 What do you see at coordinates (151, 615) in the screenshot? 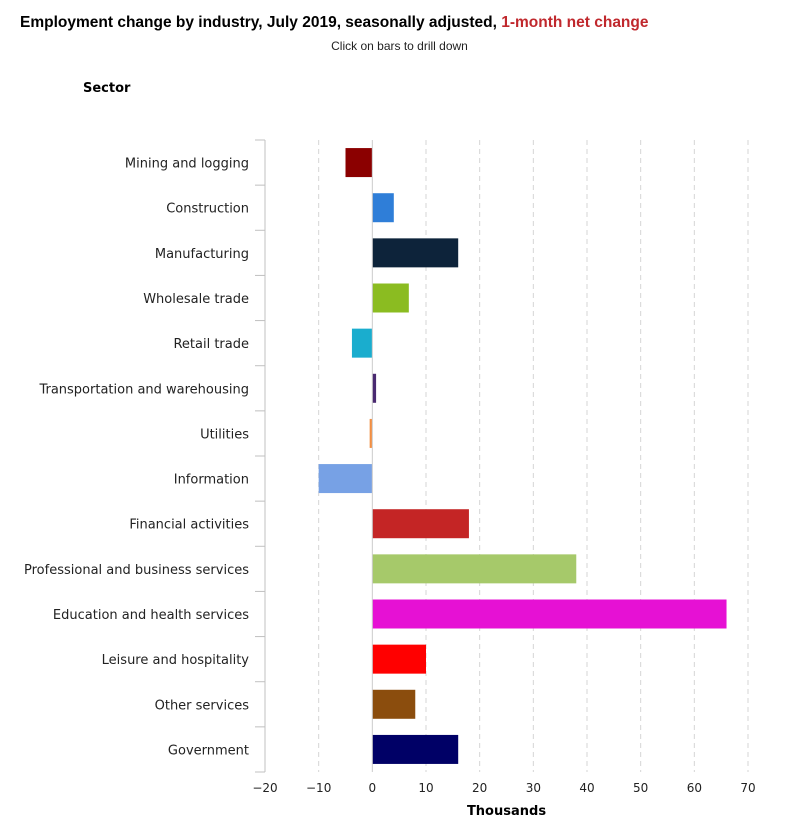
I see `category-label: Education and health services` at bounding box center [151, 615].